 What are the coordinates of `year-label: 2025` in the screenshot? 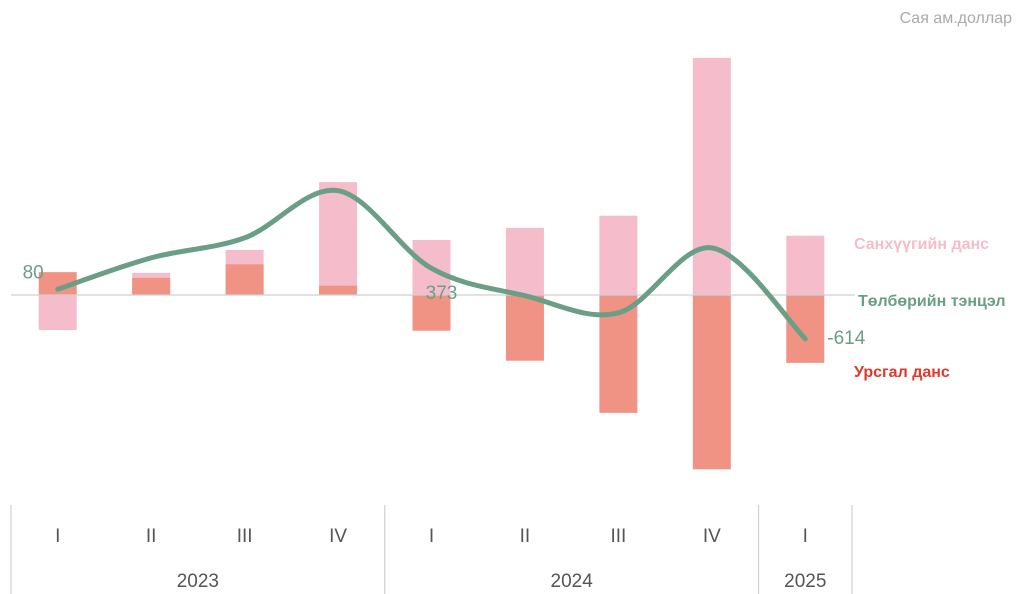 It's located at (805, 581).